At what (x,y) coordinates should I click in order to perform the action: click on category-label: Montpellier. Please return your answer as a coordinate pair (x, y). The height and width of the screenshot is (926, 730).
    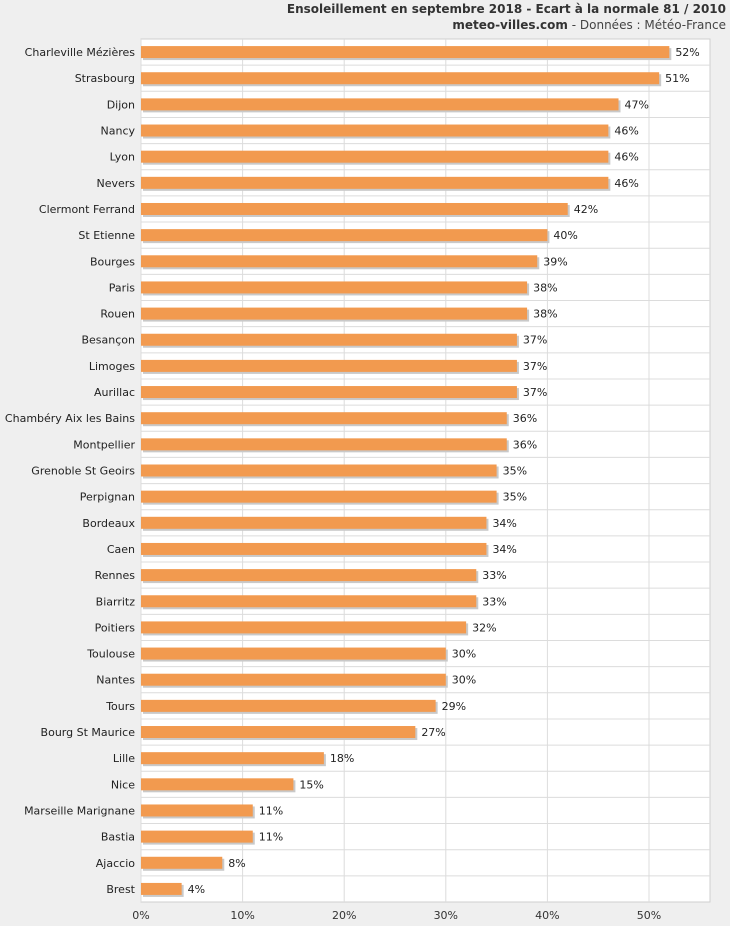
    Looking at the image, I should click on (104, 444).